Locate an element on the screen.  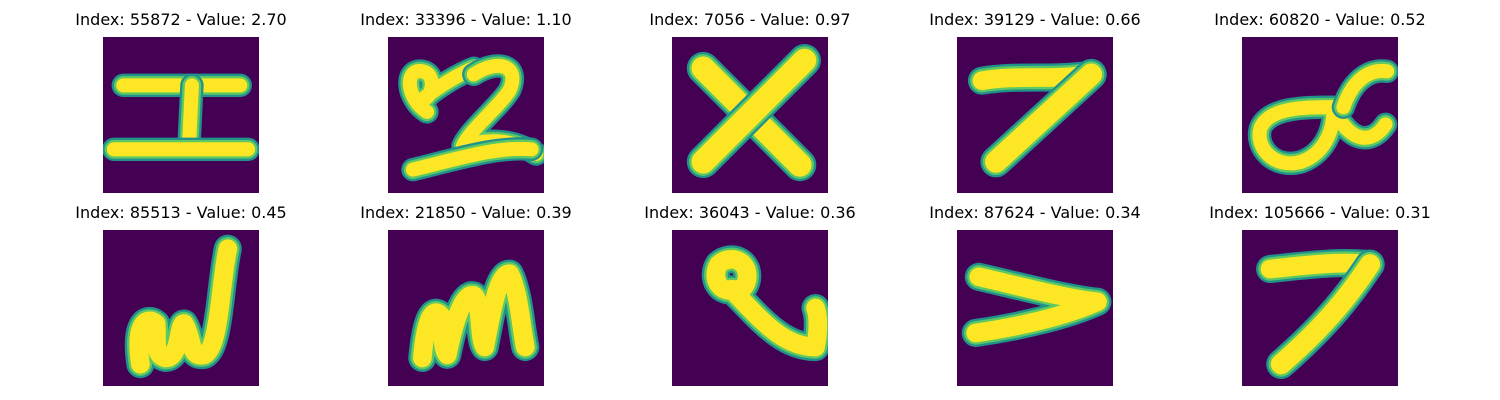
panel-title: Index: 33396 - Value: 1.10 is located at coordinates (465, 20).